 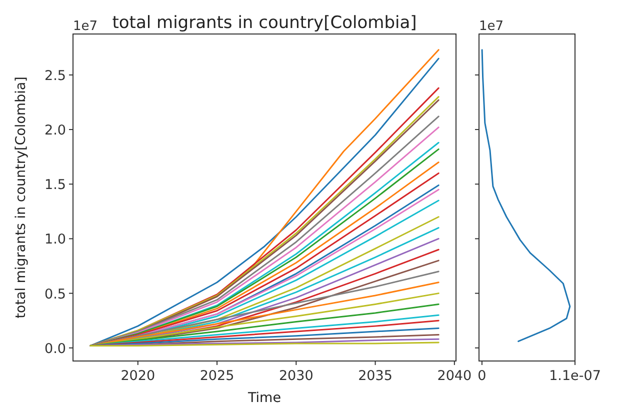 I want to click on y-tick-label: 2.5, so click(x=55, y=76).